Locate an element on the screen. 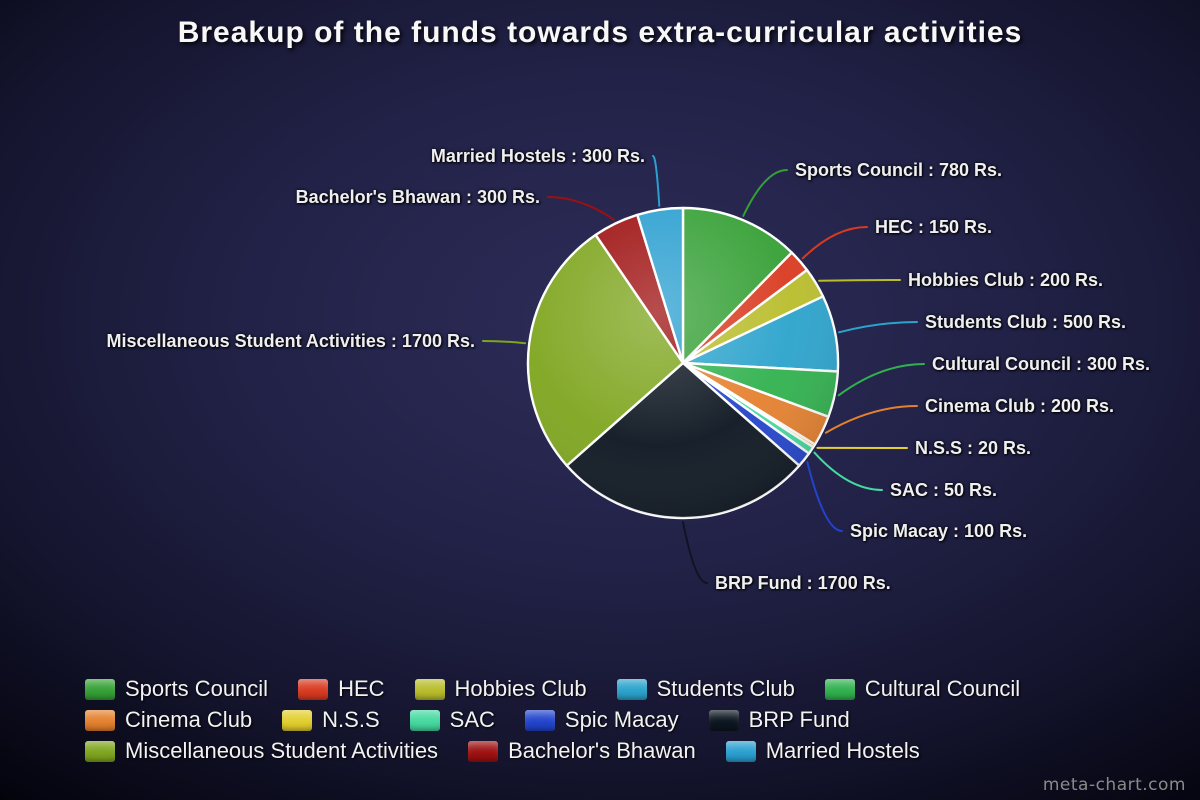 The height and width of the screenshot is (800, 1200). leader-line-students-club is located at coordinates (878, 327).